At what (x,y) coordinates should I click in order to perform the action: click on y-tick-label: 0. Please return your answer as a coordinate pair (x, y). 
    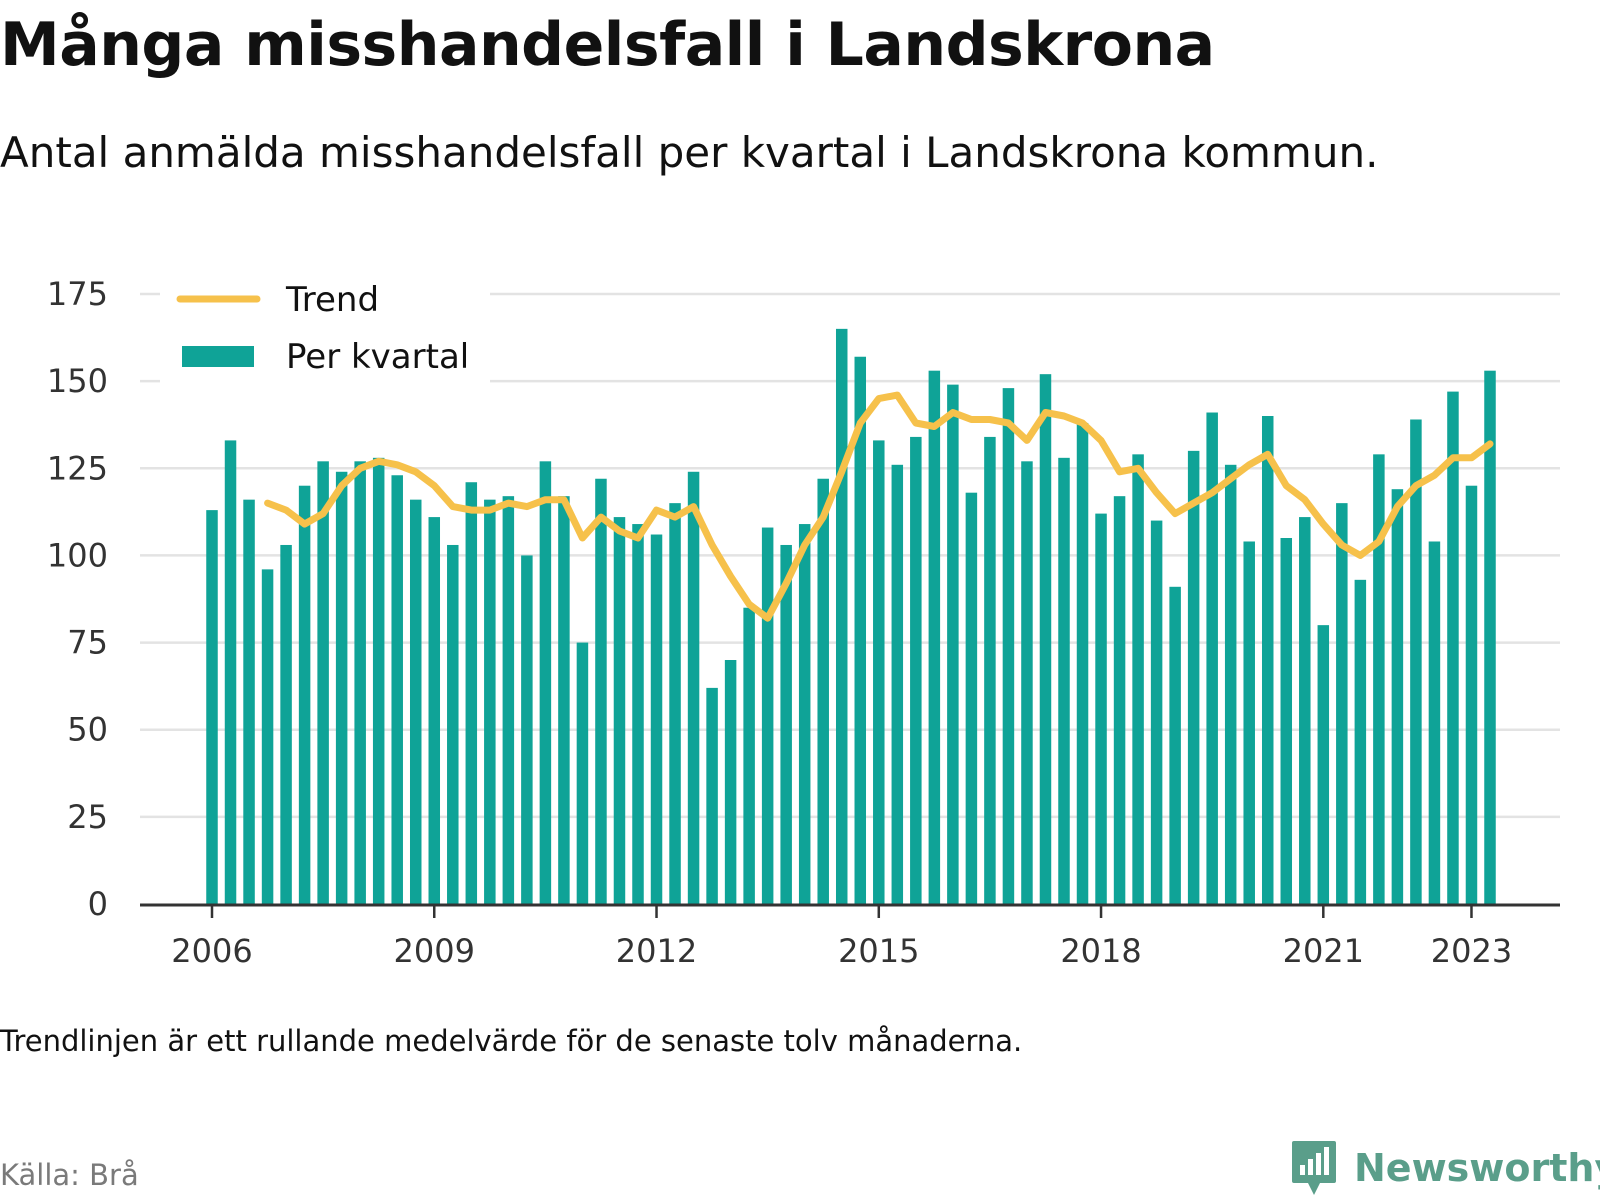
    Looking at the image, I should click on (98, 904).